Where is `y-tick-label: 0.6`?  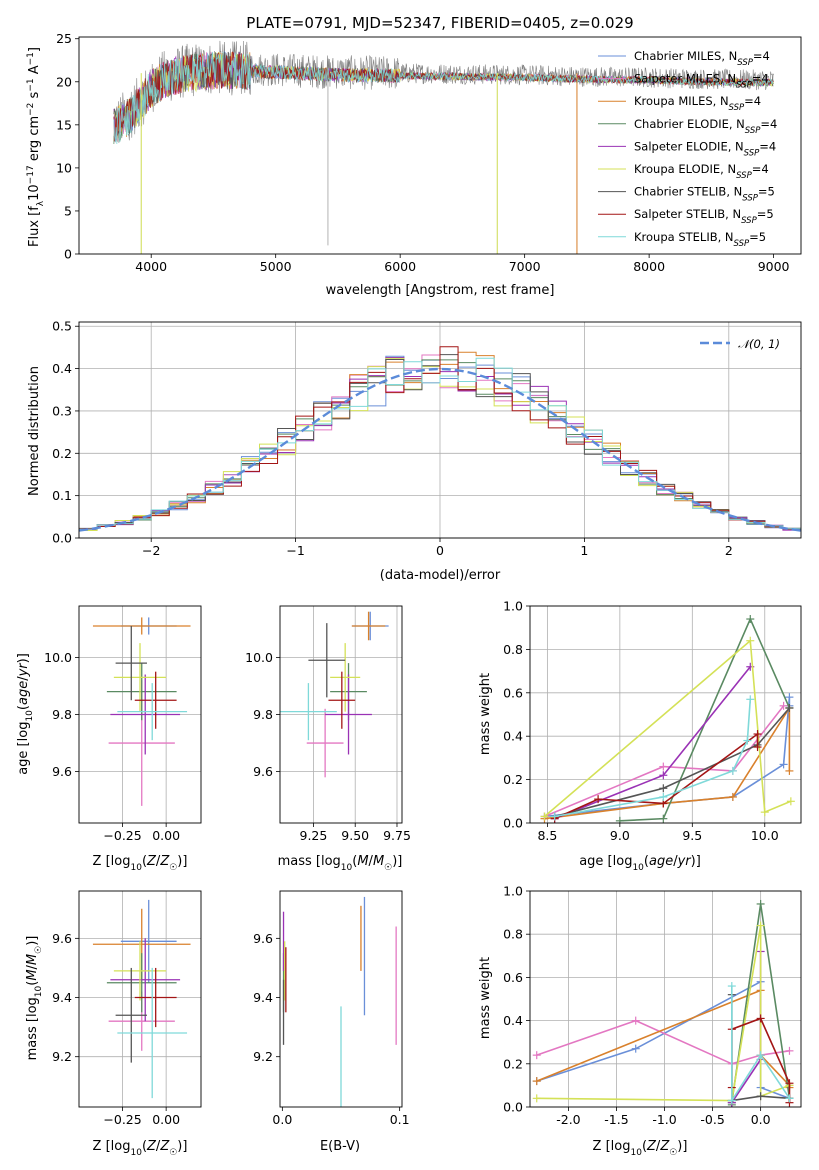 y-tick-label: 0.6 is located at coordinates (513, 977).